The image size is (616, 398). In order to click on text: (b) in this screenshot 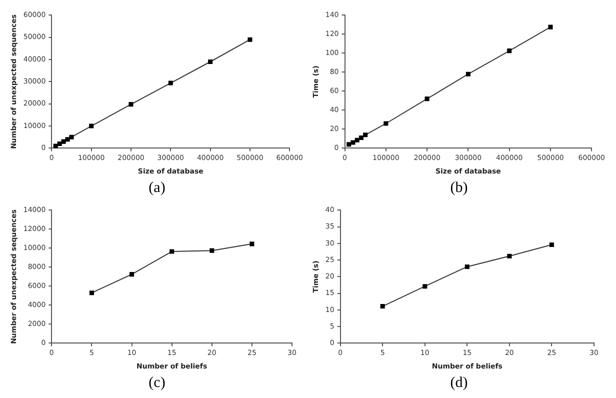, I will do `click(459, 188)`.